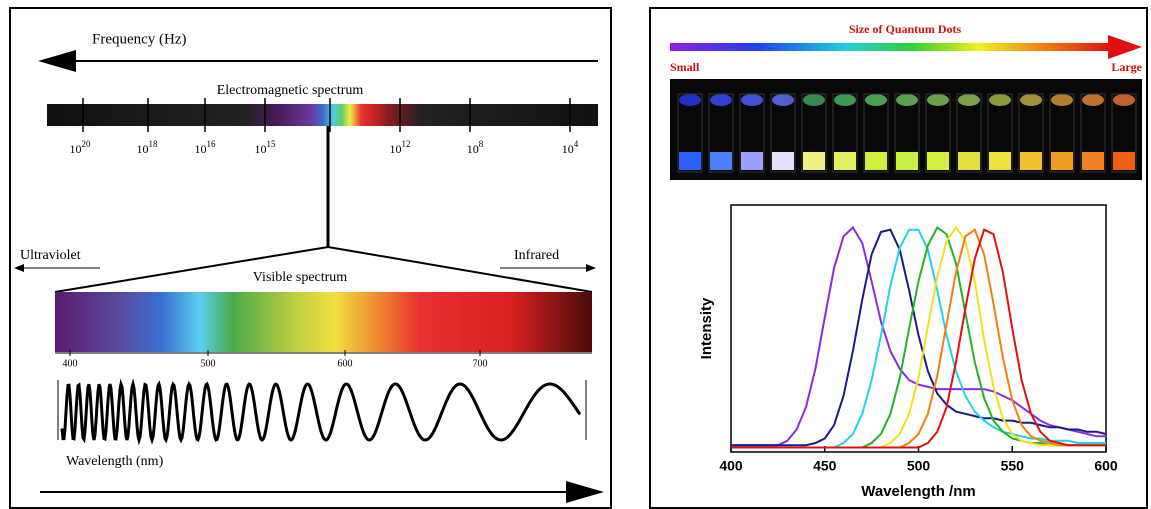 The width and height of the screenshot is (1151, 509). Describe the element at coordinates (154, 144) in the screenshot. I see `tick-exponent: 18` at that location.